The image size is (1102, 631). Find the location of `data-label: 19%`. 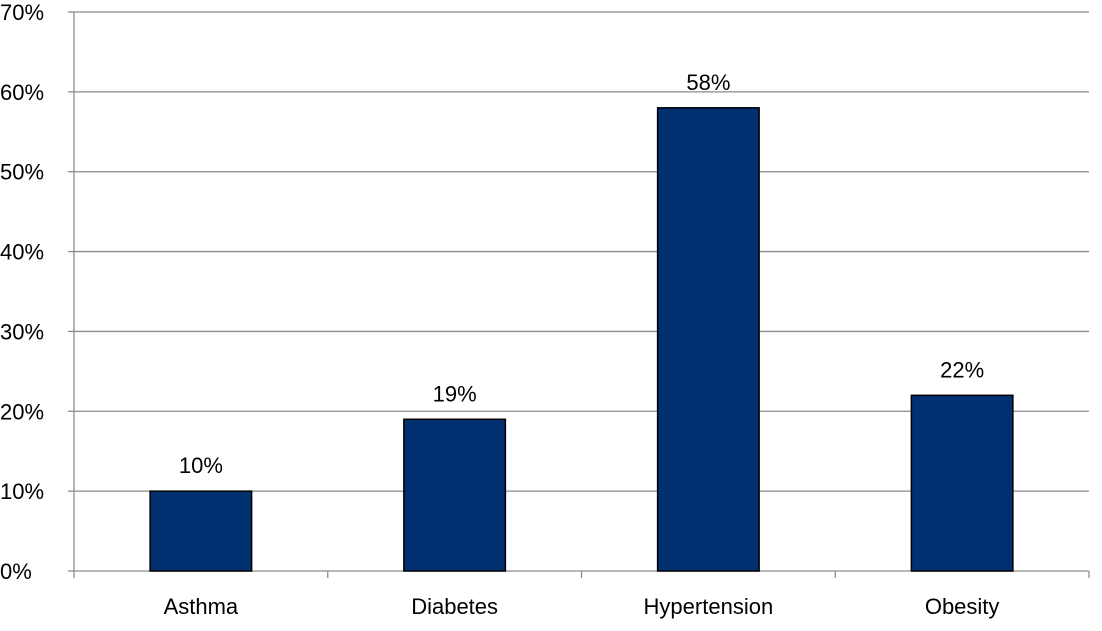

data-label: 19% is located at coordinates (455, 393).